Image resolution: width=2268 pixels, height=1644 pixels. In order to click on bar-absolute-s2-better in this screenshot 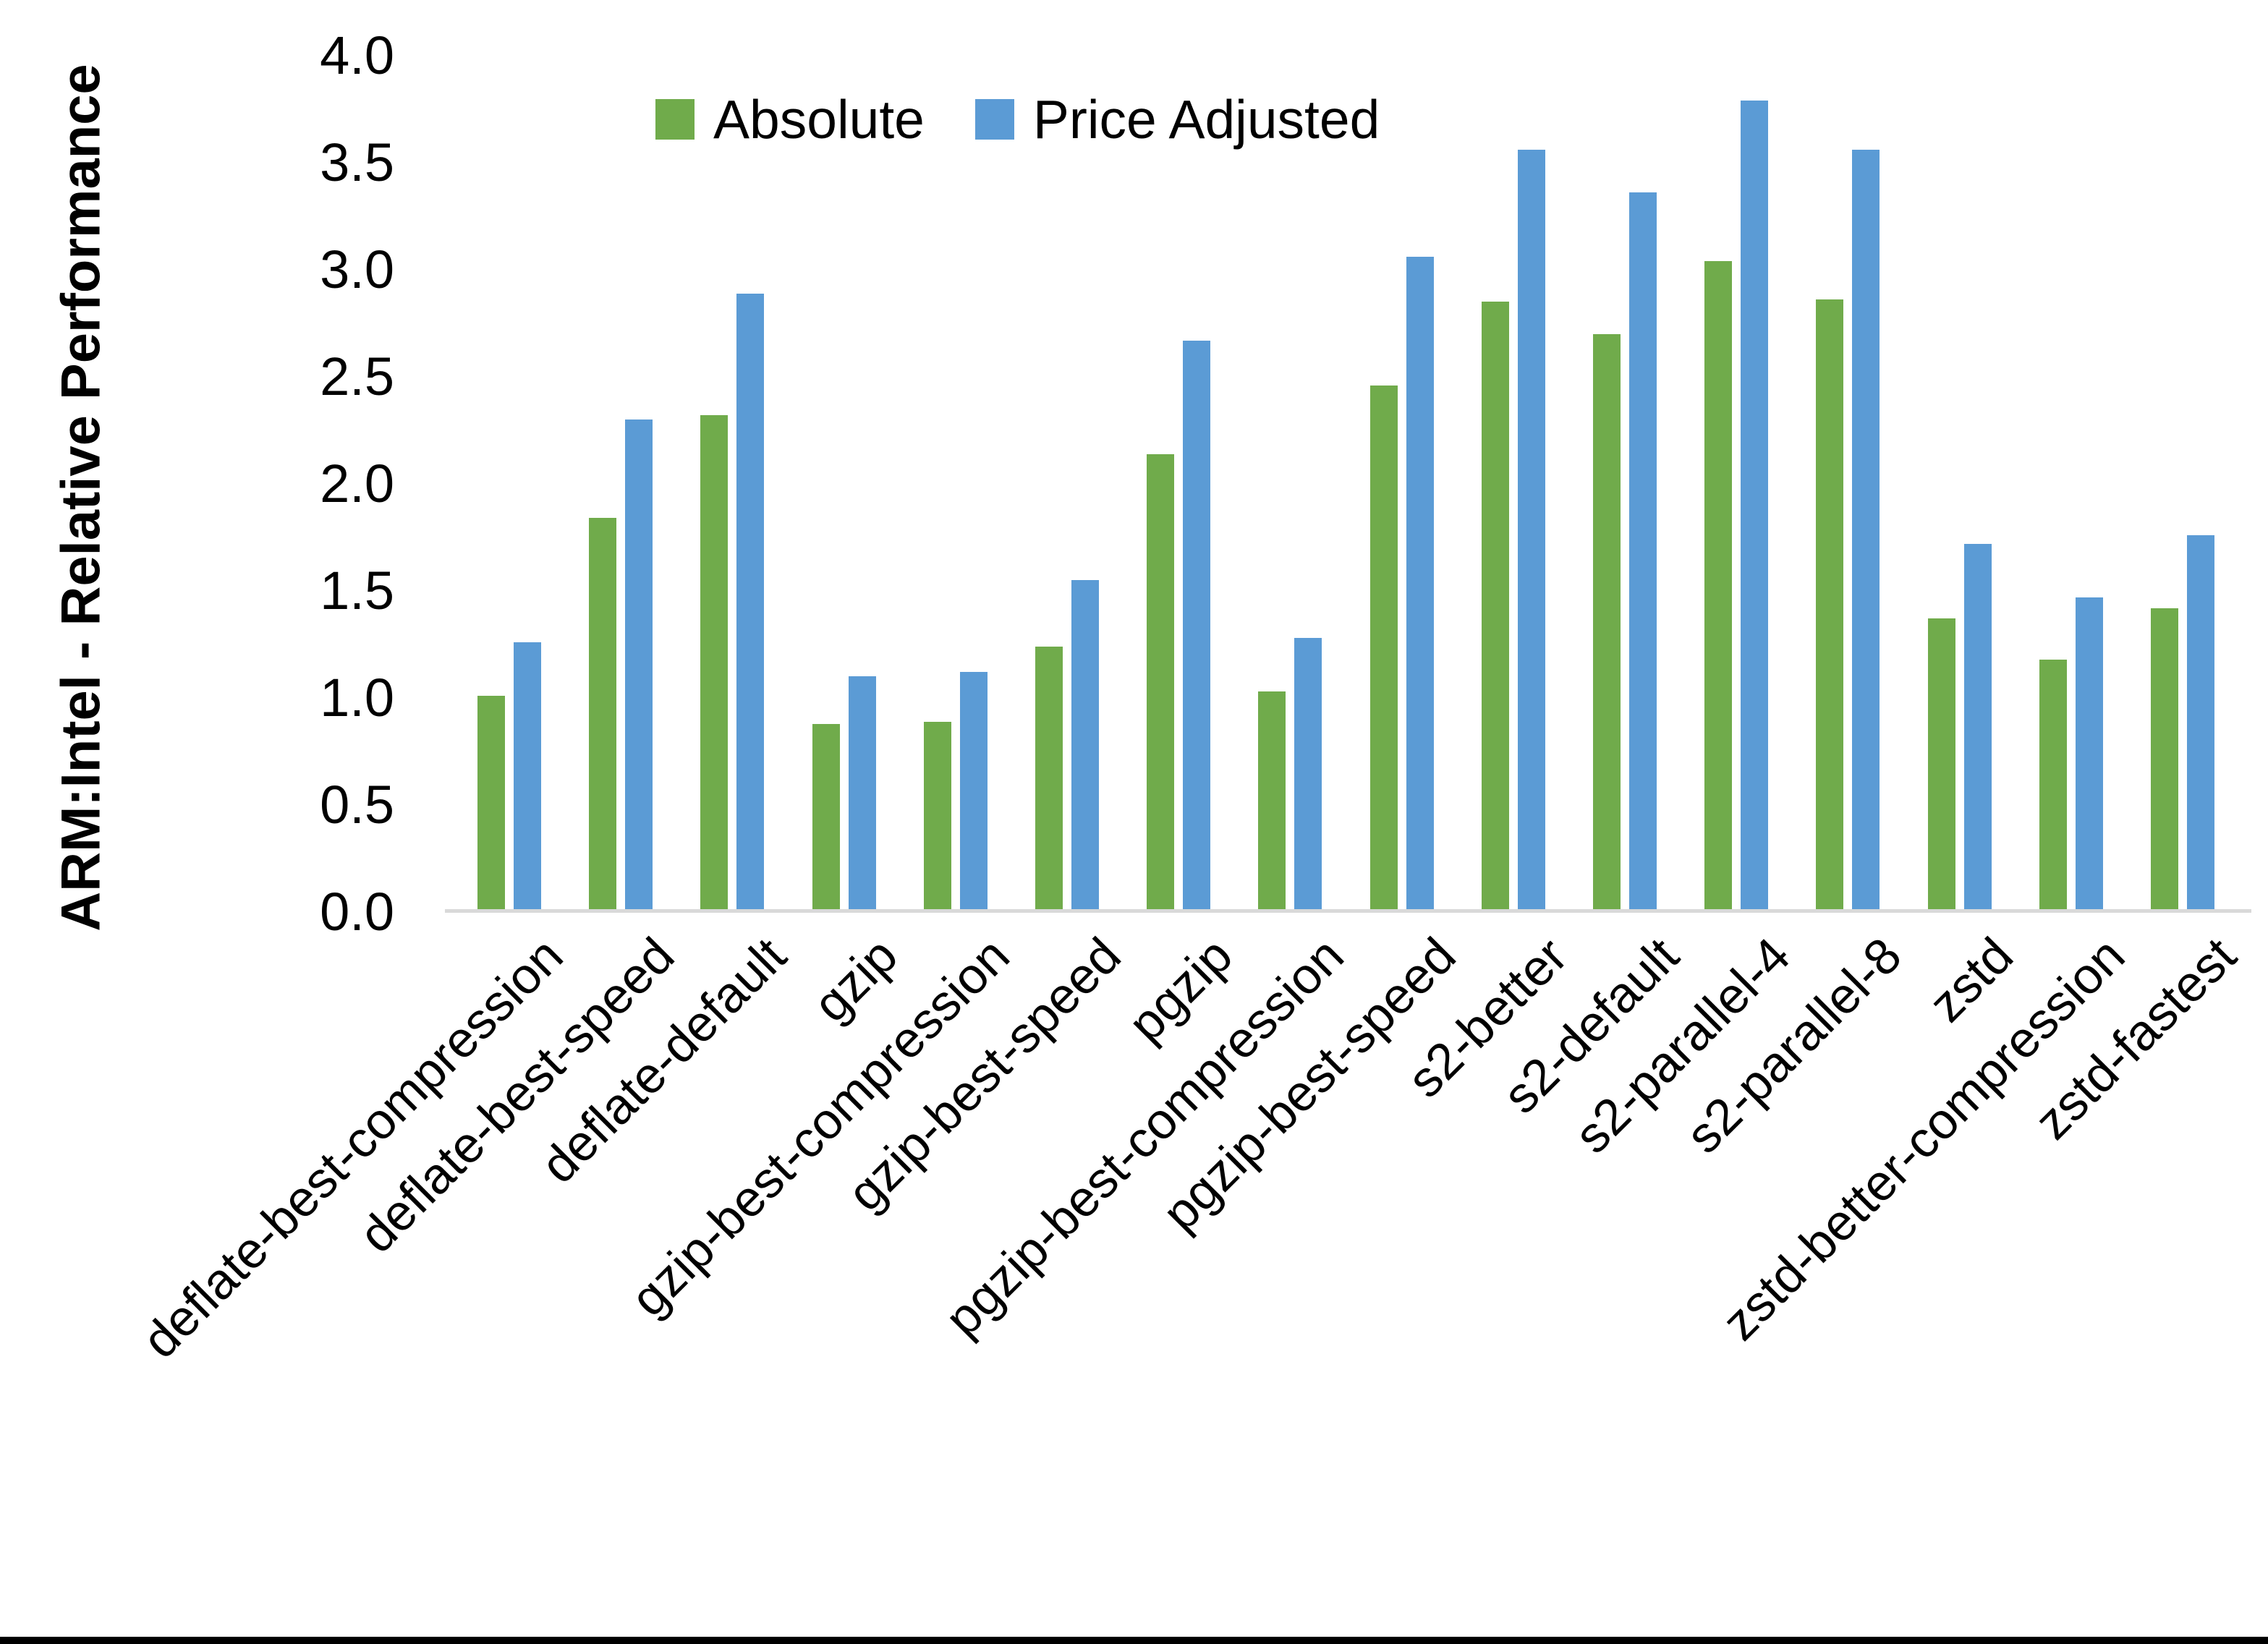, I will do `click(1495, 607)`.